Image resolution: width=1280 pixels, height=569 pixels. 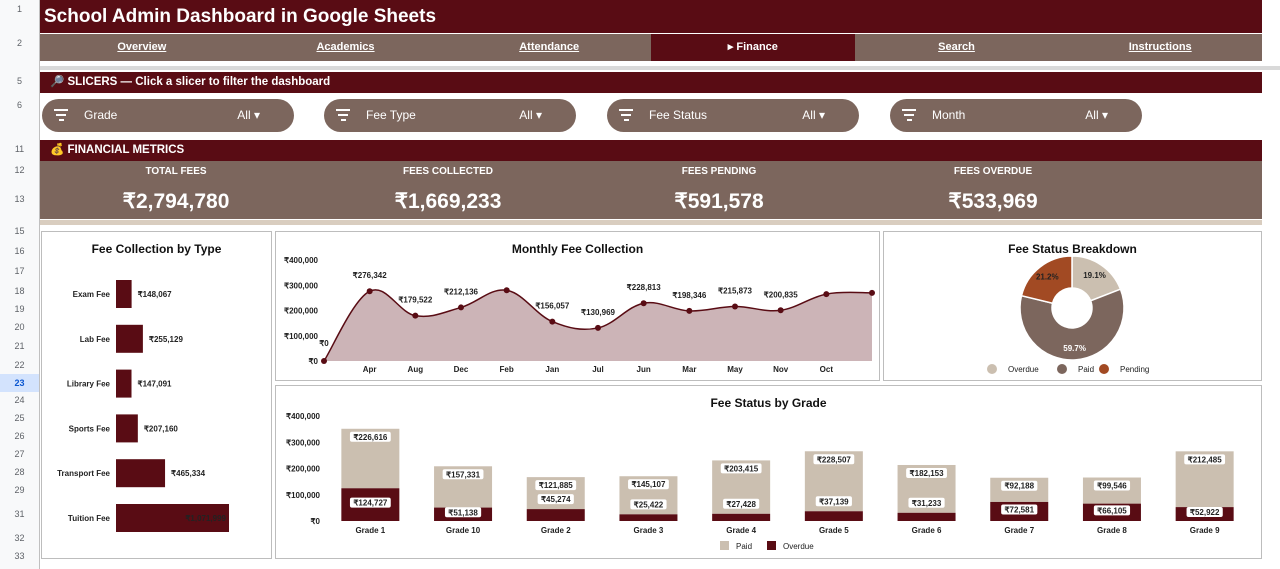 I want to click on nav-academics: Academics, so click(x=345, y=47).